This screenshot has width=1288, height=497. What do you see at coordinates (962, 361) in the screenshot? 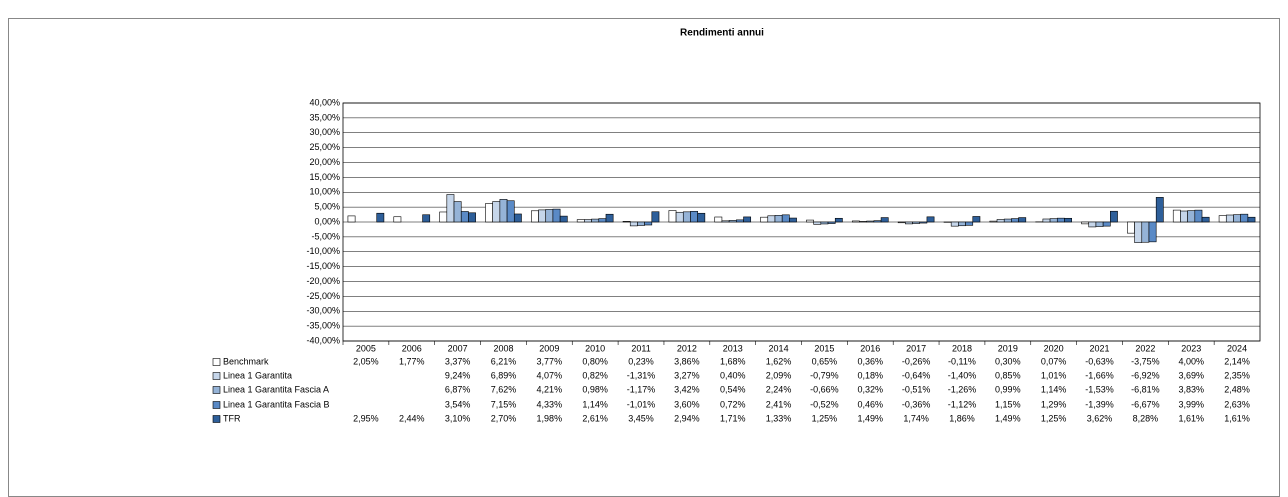
I see `data-table-cell: -0,11%` at bounding box center [962, 361].